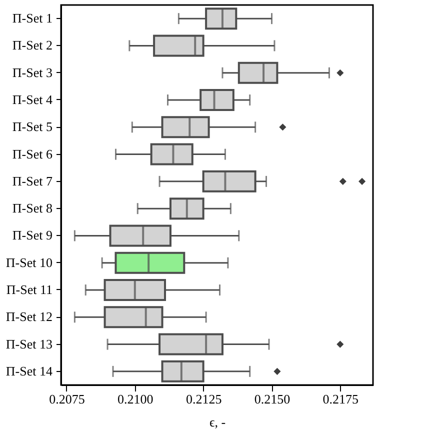 This screenshot has width=436, height=438. I want to click on x-tick-label: 0.2100, so click(136, 399).